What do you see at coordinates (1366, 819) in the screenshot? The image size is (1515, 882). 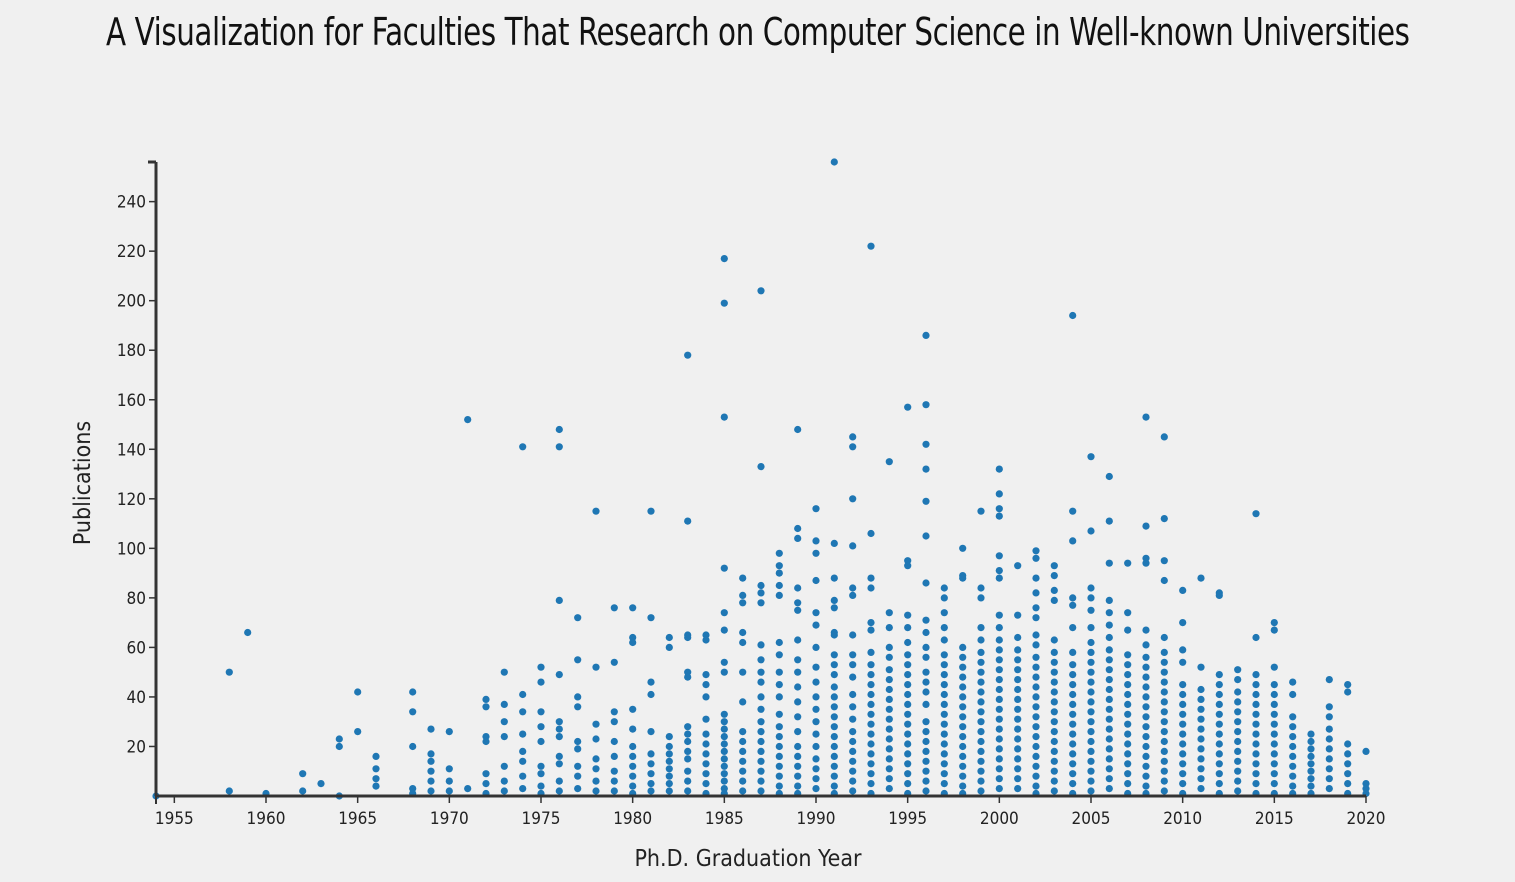 I see `x-tick-label: 2020` at bounding box center [1366, 819].